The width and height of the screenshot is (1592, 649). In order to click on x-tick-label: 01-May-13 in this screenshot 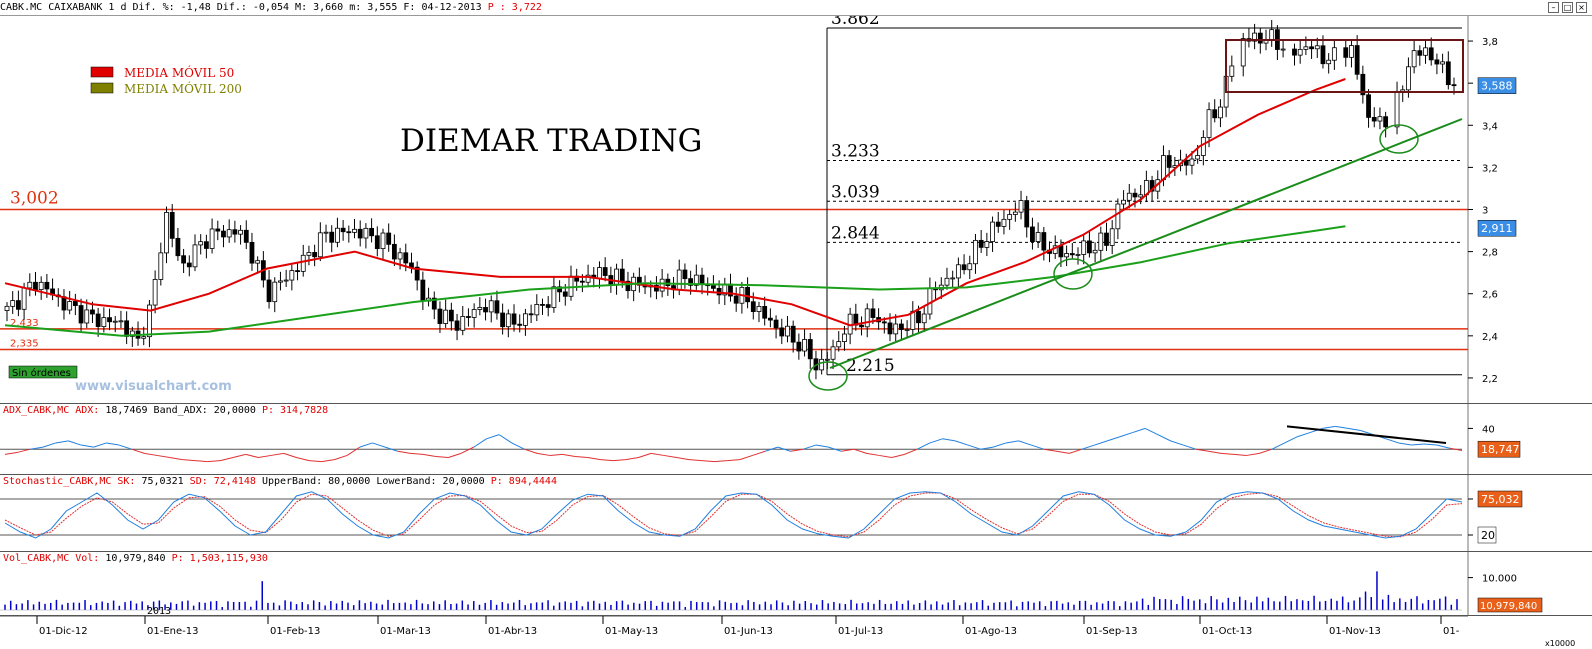, I will do `click(631, 631)`.